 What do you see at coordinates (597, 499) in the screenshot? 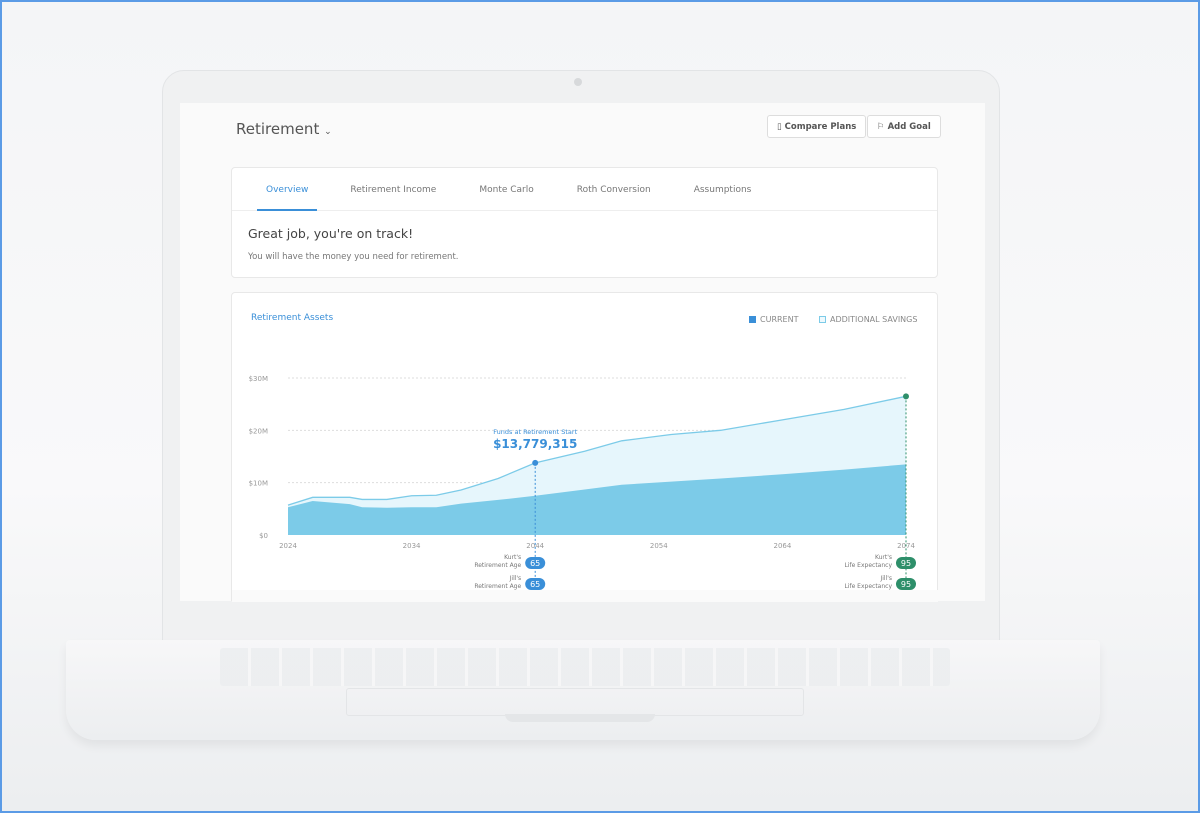
I see `area-current` at bounding box center [597, 499].